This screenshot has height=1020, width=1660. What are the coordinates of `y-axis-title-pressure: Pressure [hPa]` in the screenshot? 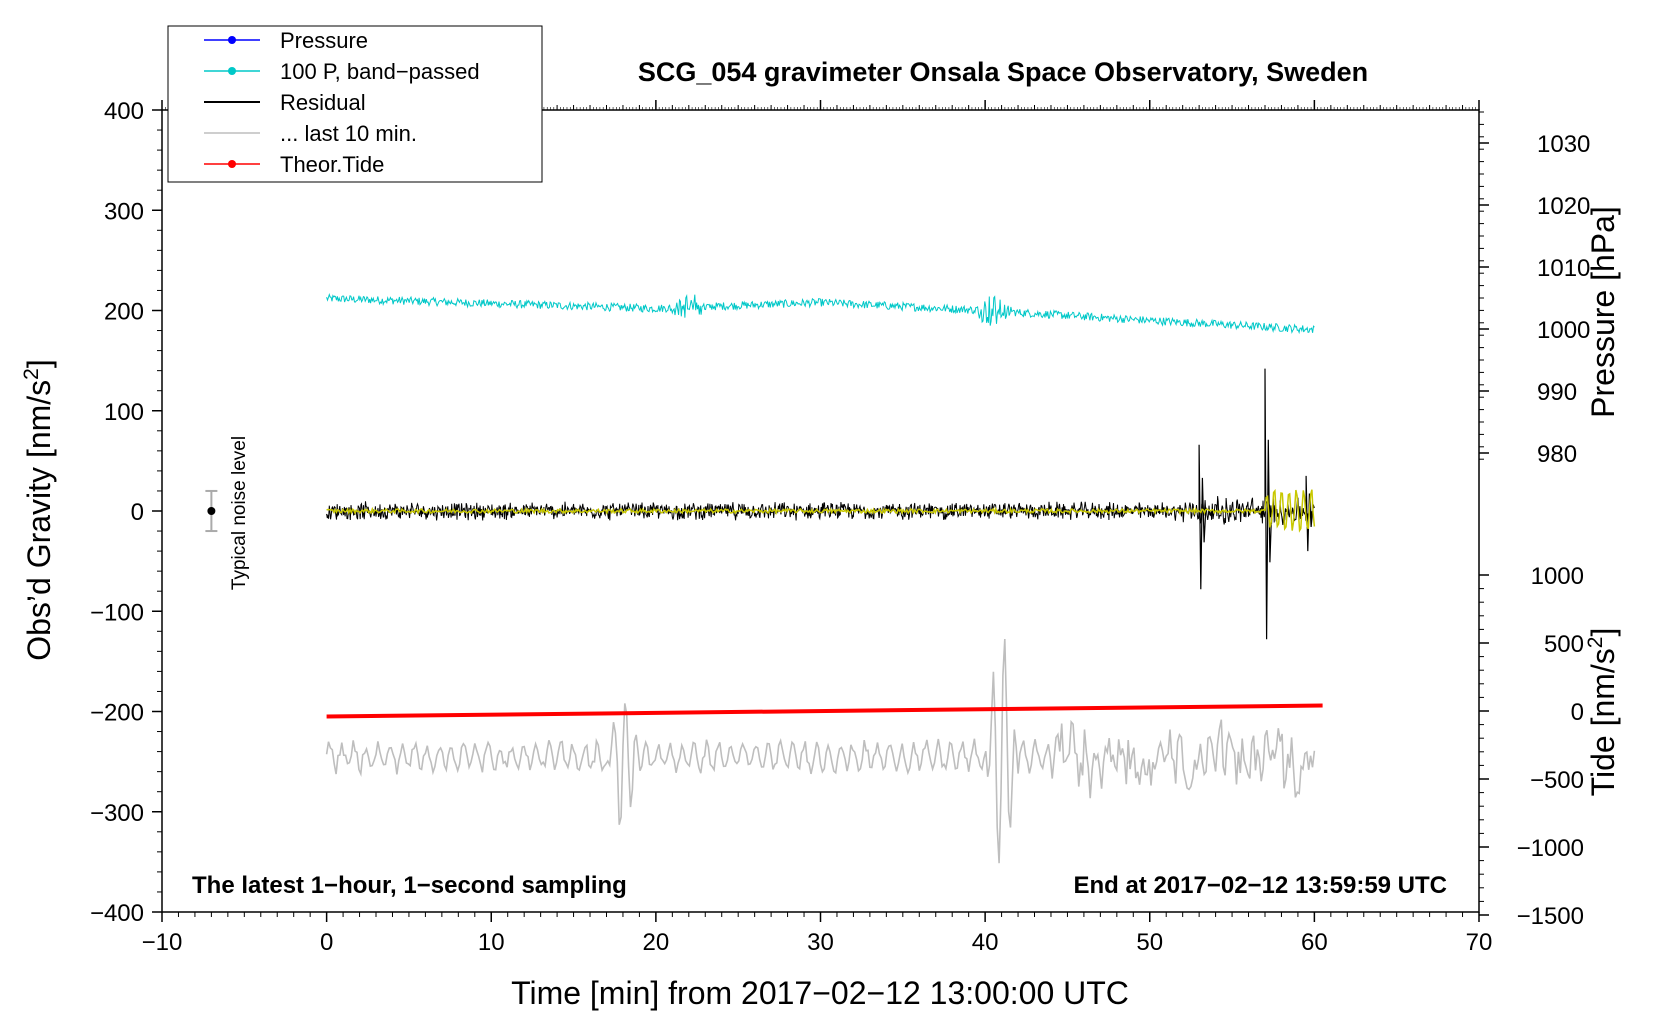 It's located at (1603, 312).